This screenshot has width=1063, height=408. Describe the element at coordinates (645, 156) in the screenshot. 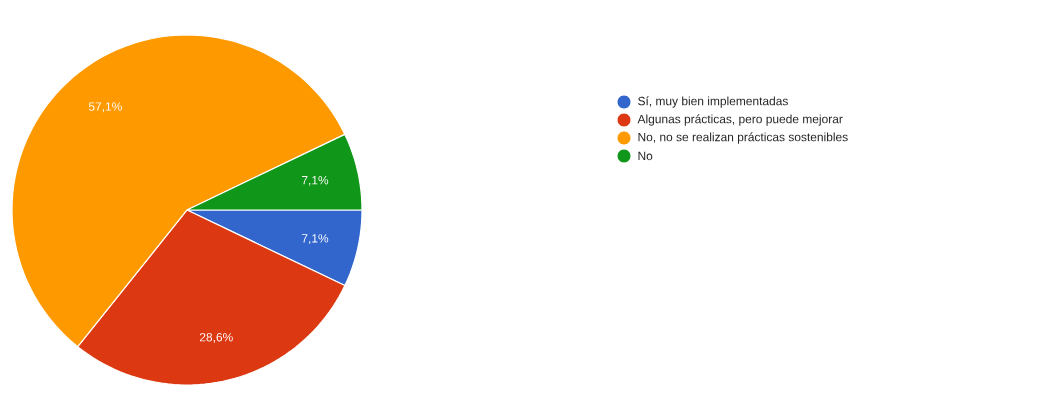

I see `legend-label: No` at that location.